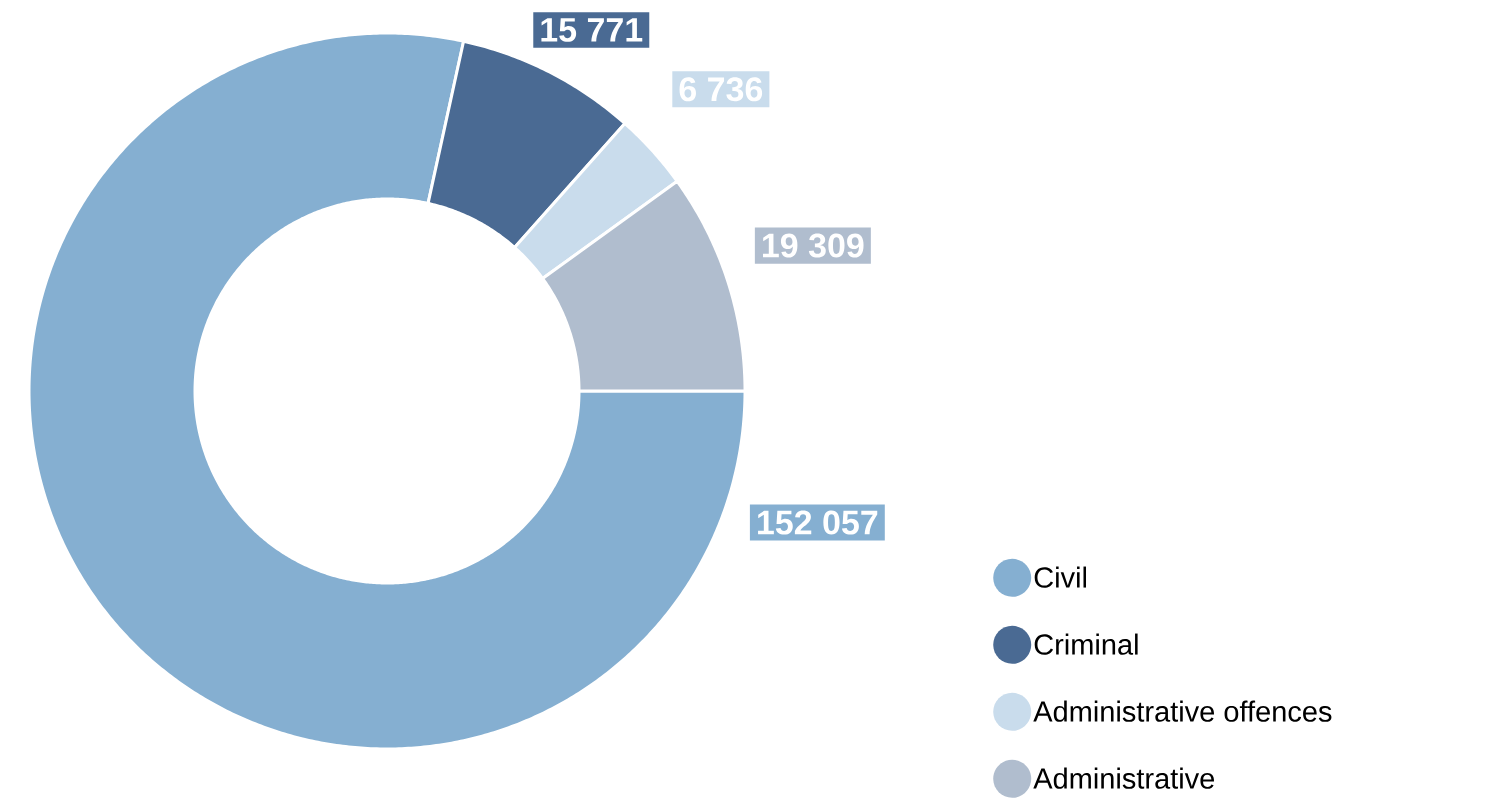 This screenshot has width=1487, height=804. Describe the element at coordinates (1060, 577) in the screenshot. I see `legend-label: Civil` at that location.